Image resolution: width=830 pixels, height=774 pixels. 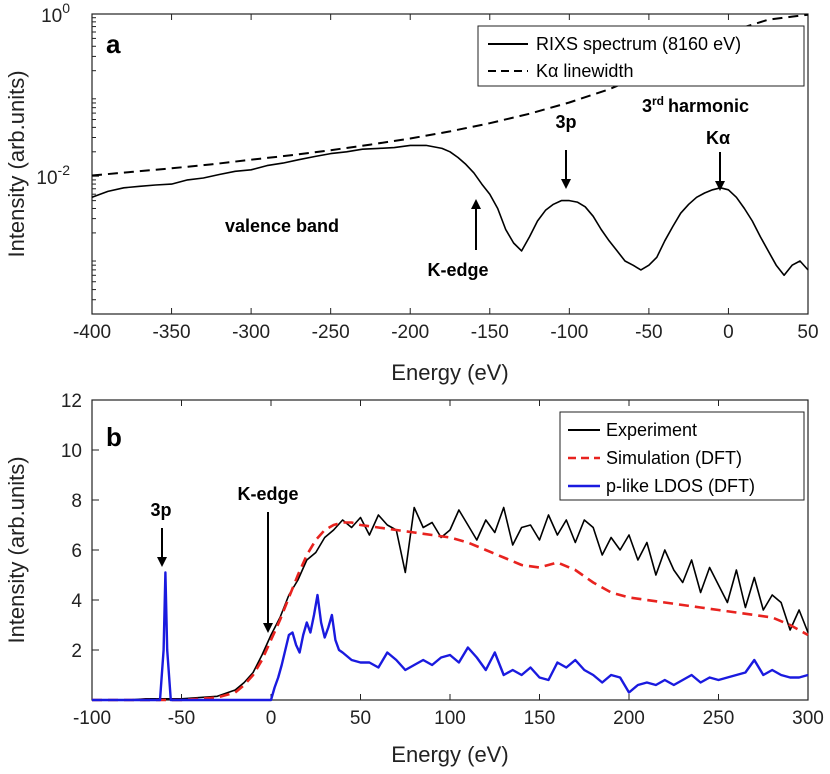 What do you see at coordinates (53, 175) in the screenshot?
I see `chart-a-y-tick-label: 10⁻²` at bounding box center [53, 175].